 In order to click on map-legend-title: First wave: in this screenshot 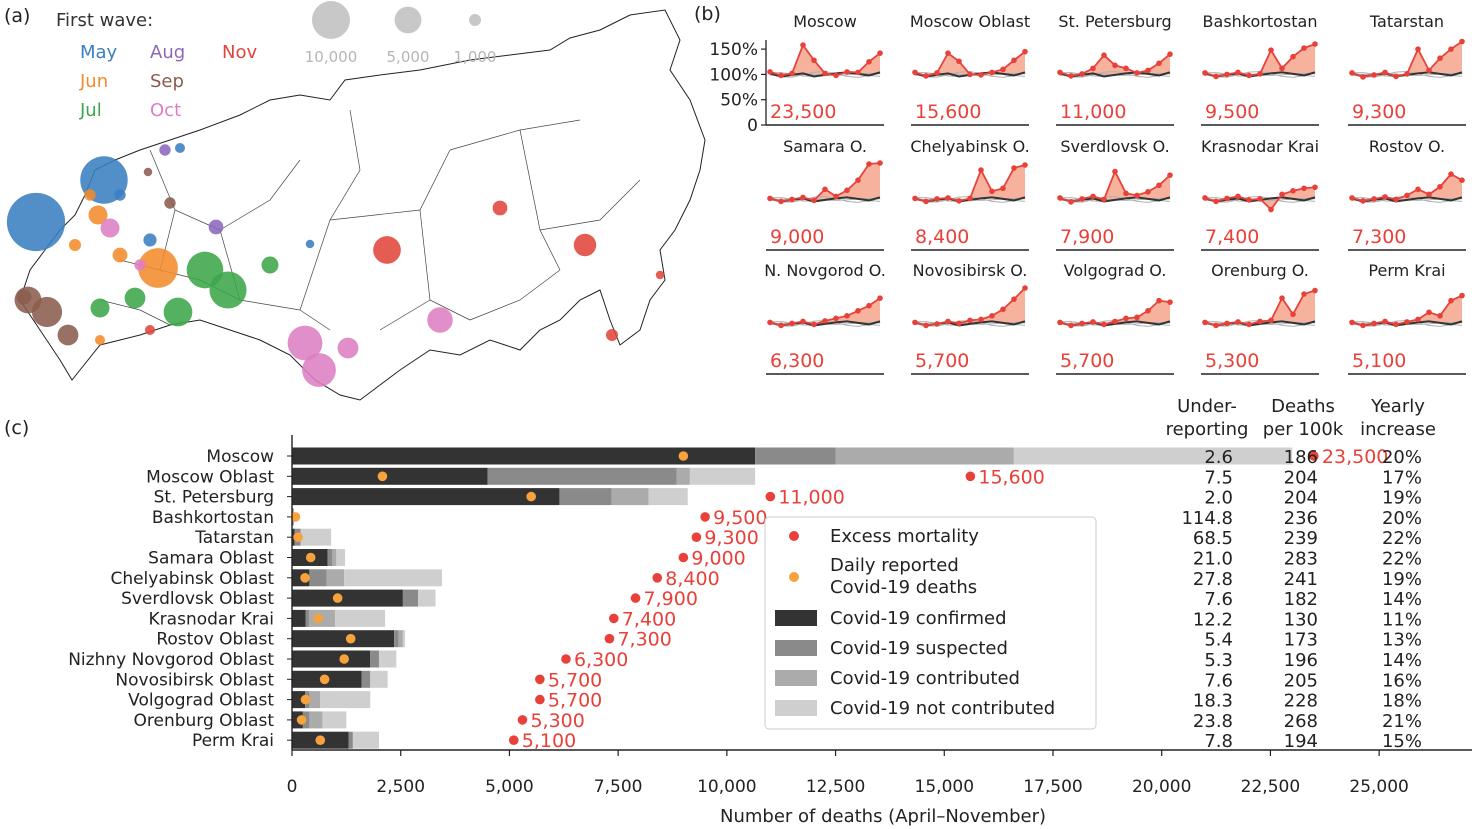, I will do `click(104, 20)`.